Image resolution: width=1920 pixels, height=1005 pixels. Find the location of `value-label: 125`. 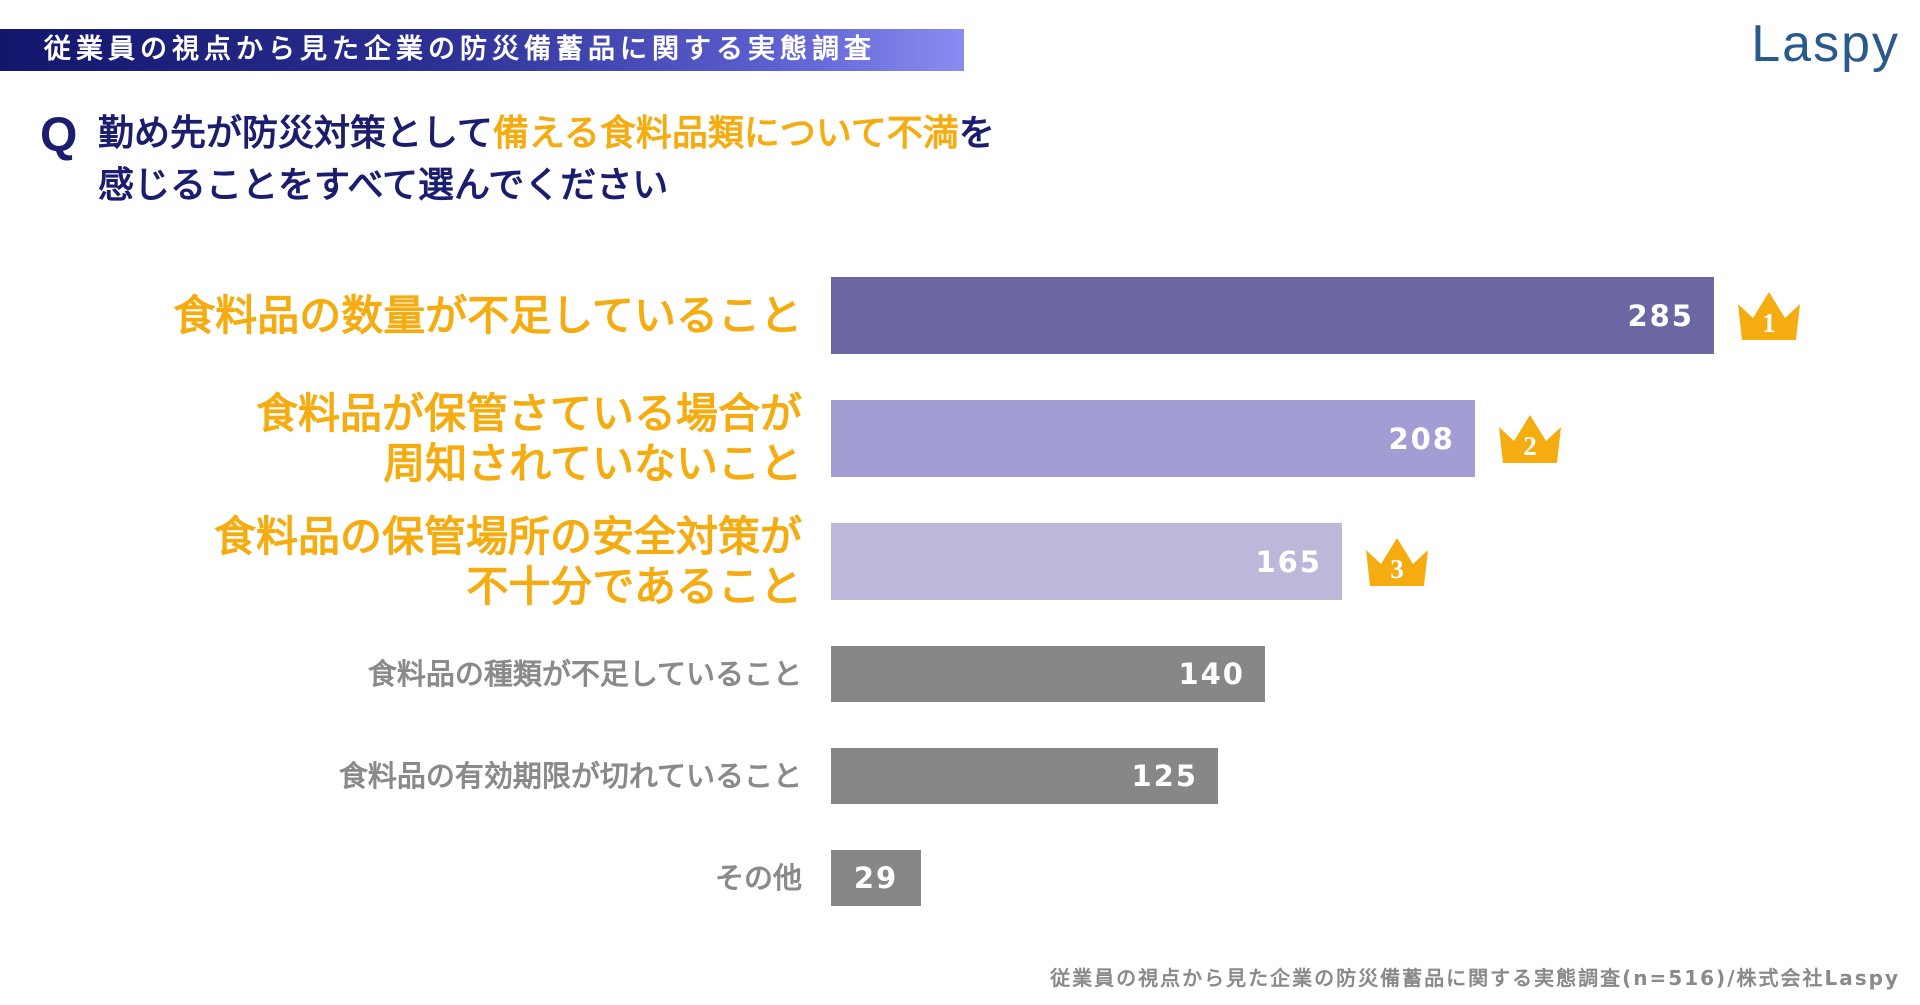

value-label: 125 is located at coordinates (1164, 776).